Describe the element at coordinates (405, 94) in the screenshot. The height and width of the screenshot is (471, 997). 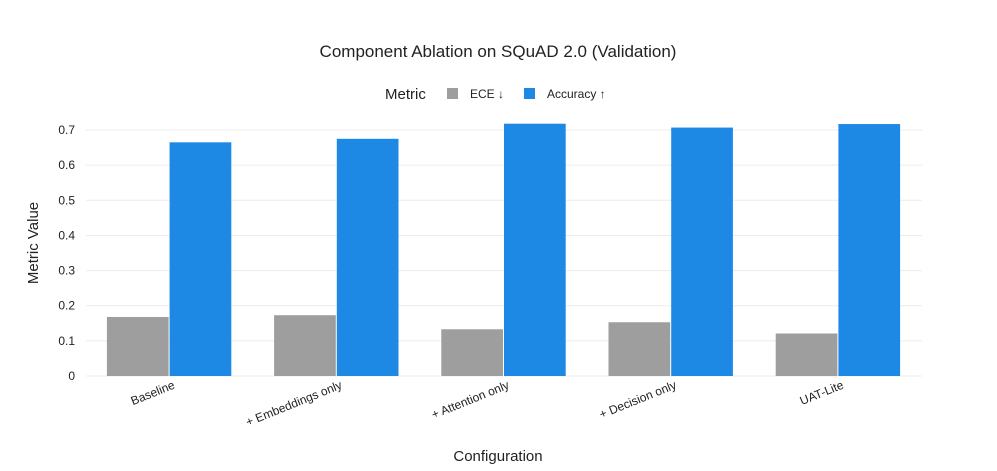
I see `legend-title: Metric` at that location.